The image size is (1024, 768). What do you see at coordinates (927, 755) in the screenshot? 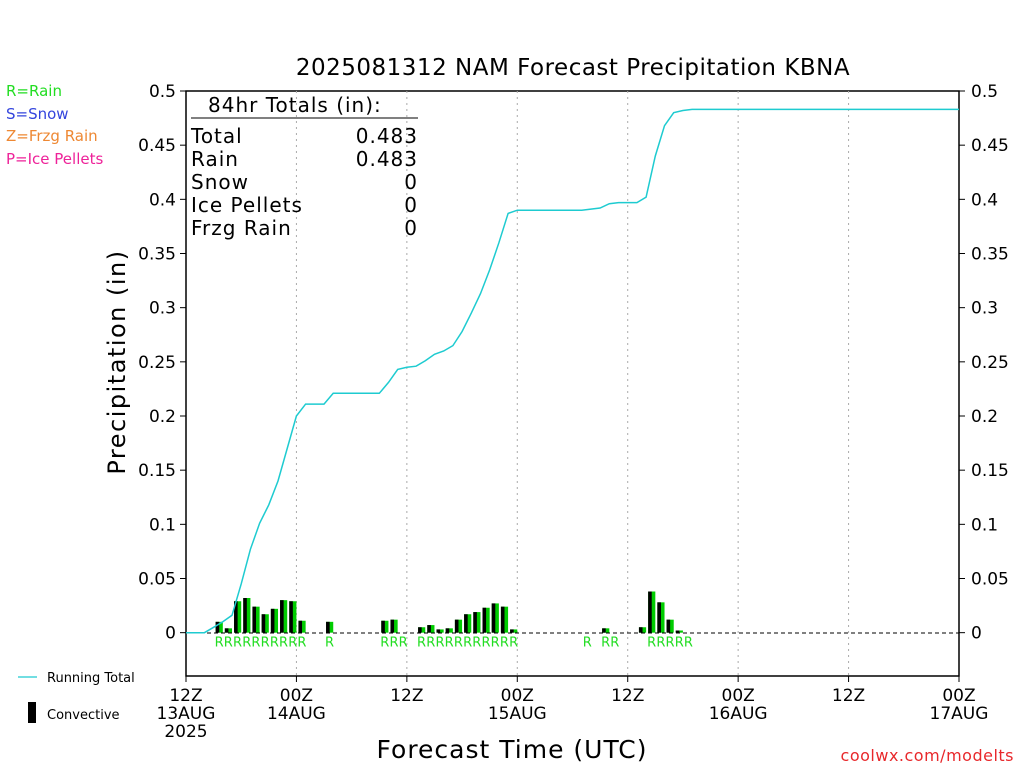
I see `credit-text: coolwx.com/modelts` at bounding box center [927, 755].